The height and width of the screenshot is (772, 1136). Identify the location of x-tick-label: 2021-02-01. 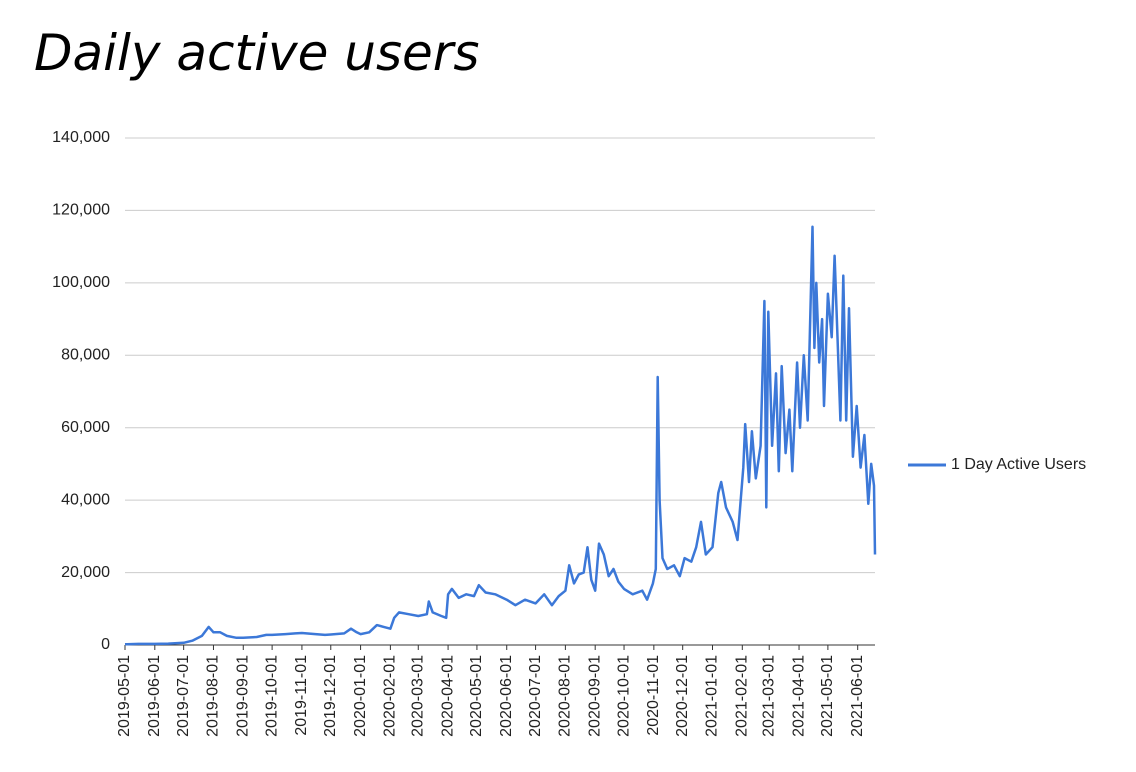
(742, 696).